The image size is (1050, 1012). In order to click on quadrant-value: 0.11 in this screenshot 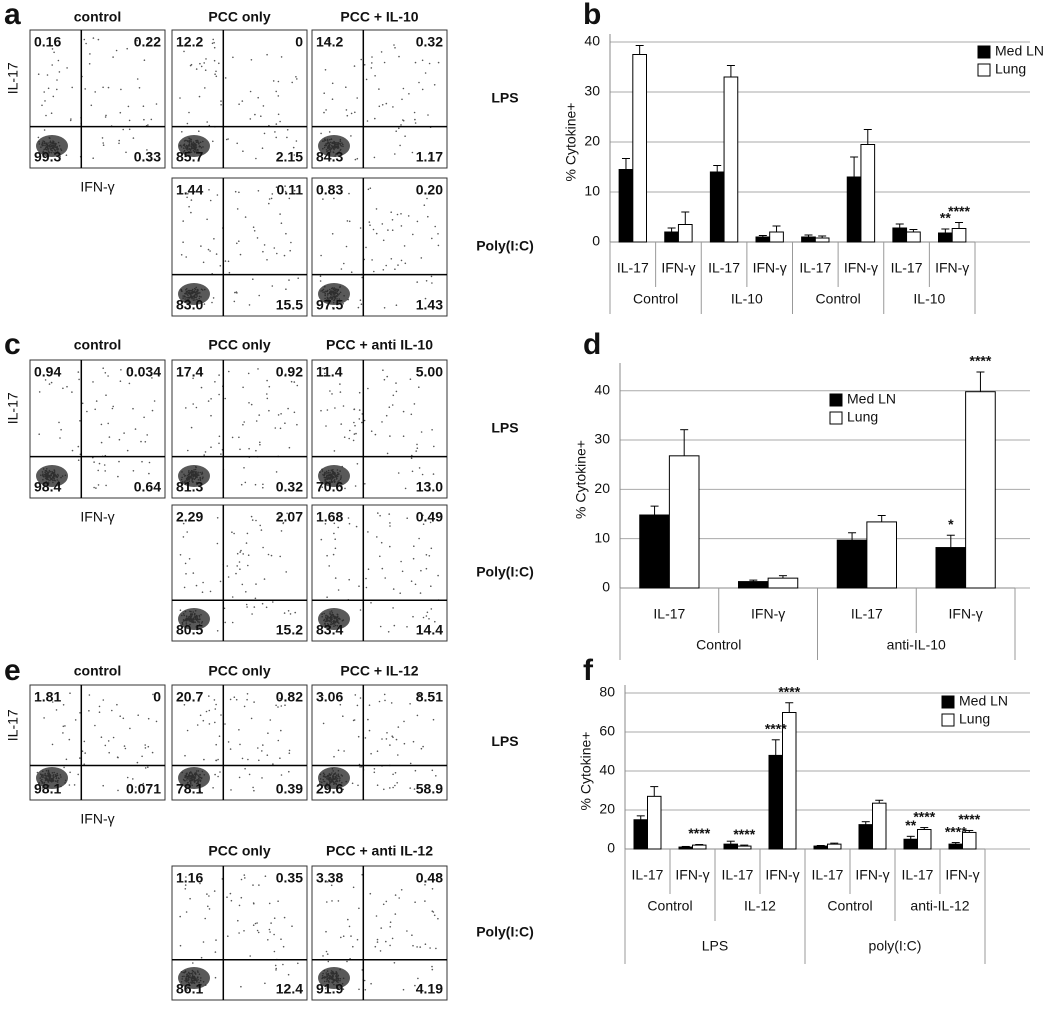, I will do `click(290, 190)`.